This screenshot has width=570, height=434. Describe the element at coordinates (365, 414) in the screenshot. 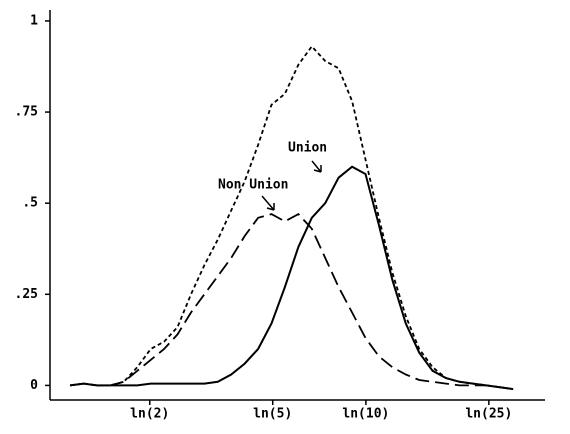

I see `x-tick-label: ln(10)` at that location.